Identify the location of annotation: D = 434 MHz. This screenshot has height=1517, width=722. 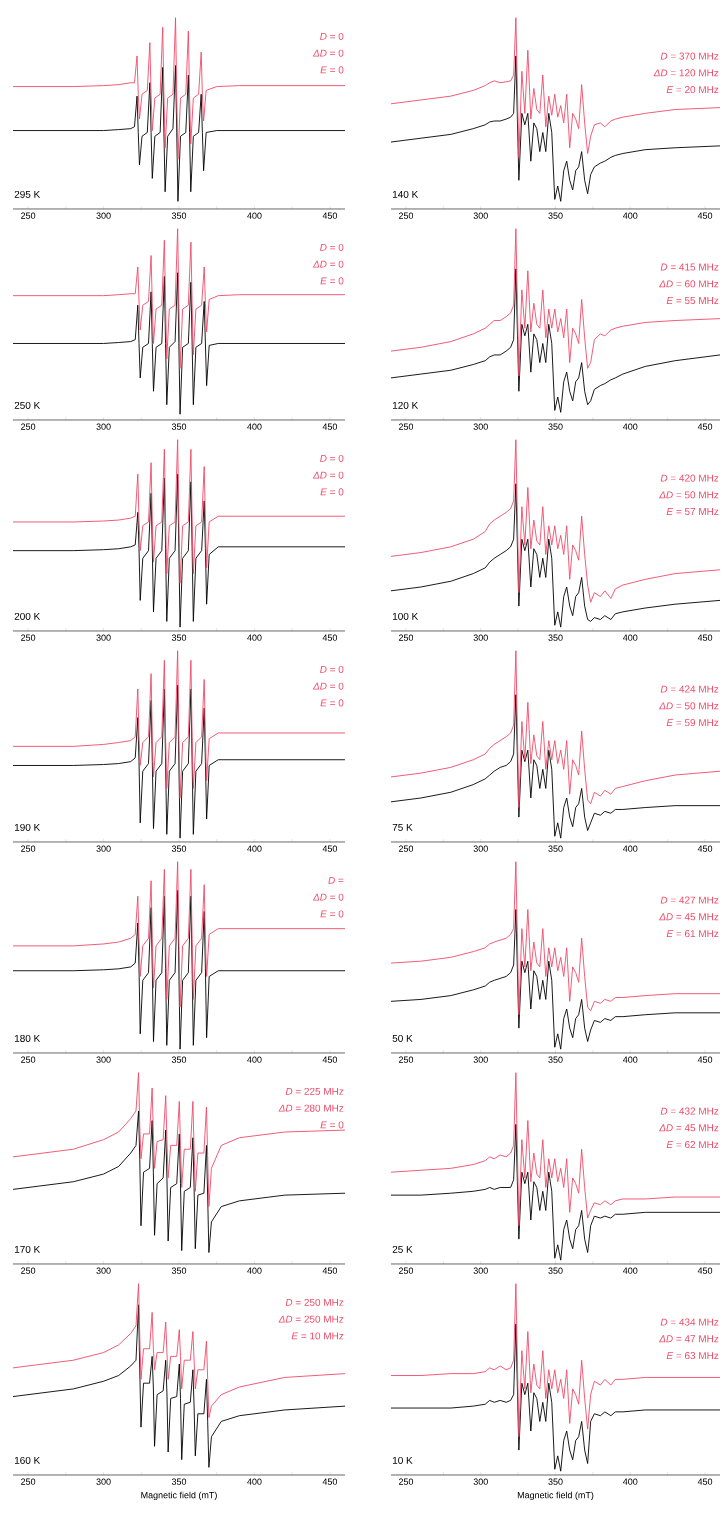
(689, 1322).